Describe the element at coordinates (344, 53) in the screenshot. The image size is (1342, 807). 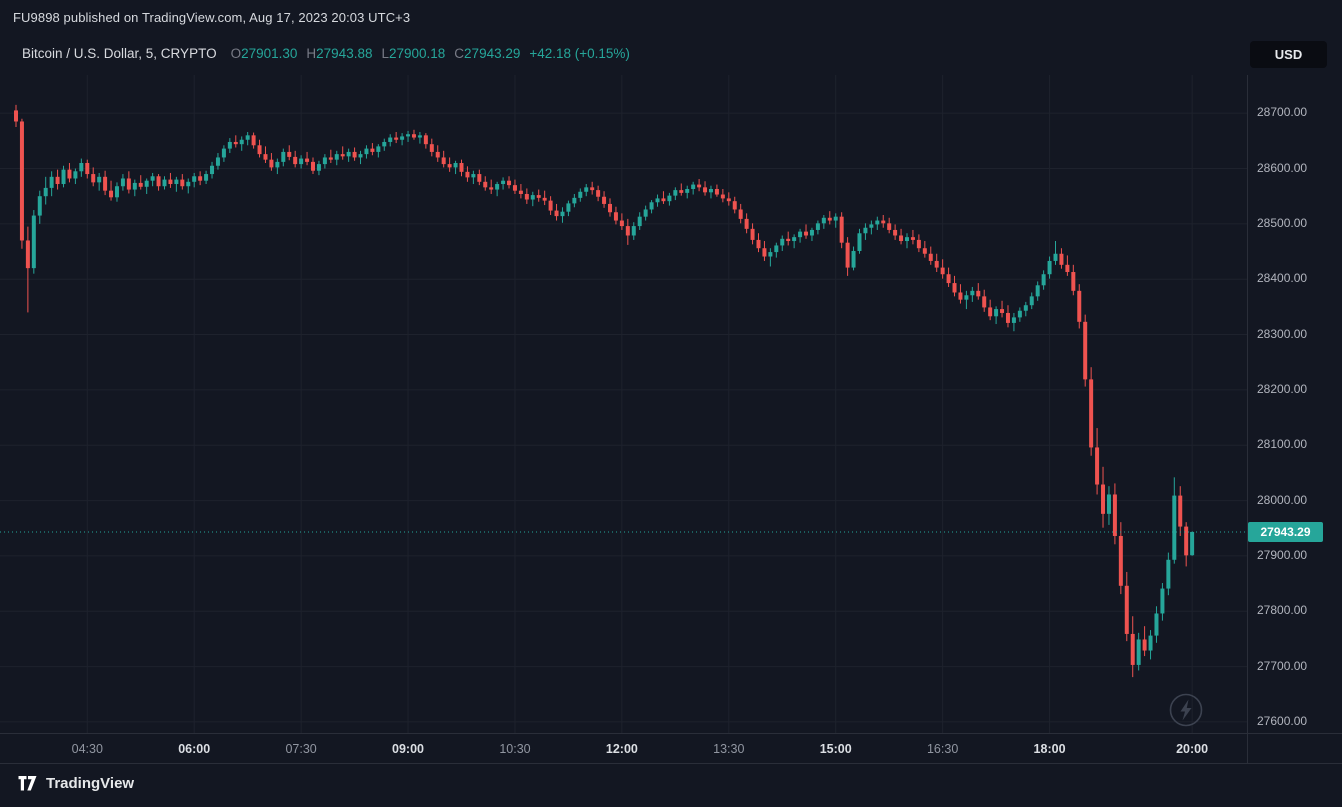
I see `high-value: 27943.88` at that location.